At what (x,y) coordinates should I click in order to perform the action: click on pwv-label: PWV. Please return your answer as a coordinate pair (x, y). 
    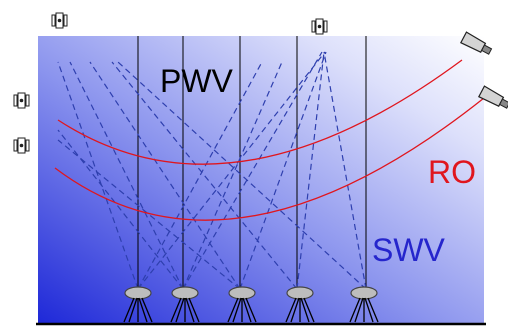
    Looking at the image, I should click on (197, 81).